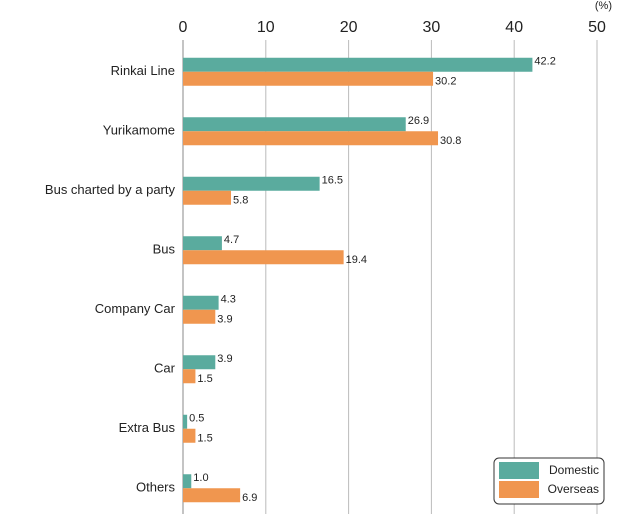 This screenshot has height=514, width=644. What do you see at coordinates (418, 121) in the screenshot?
I see `data-label: 26.9` at bounding box center [418, 121].